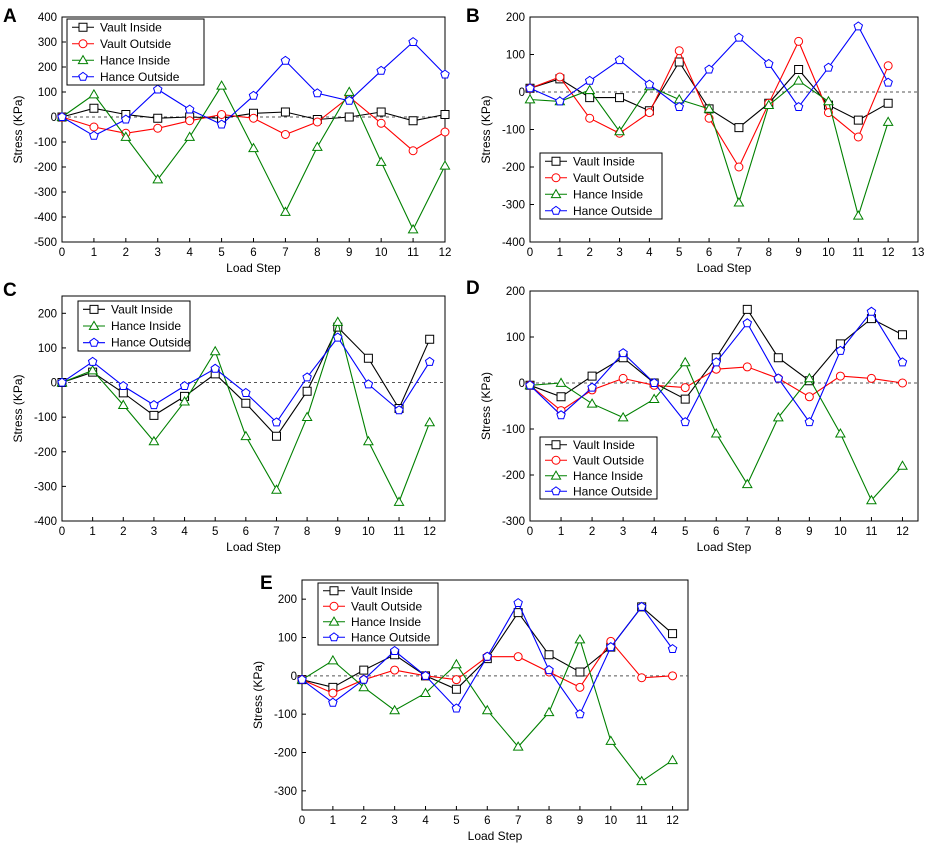 The height and width of the screenshot is (844, 927). Describe the element at coordinates (123, 532) in the screenshot. I see `x-tick-label: 2` at that location.